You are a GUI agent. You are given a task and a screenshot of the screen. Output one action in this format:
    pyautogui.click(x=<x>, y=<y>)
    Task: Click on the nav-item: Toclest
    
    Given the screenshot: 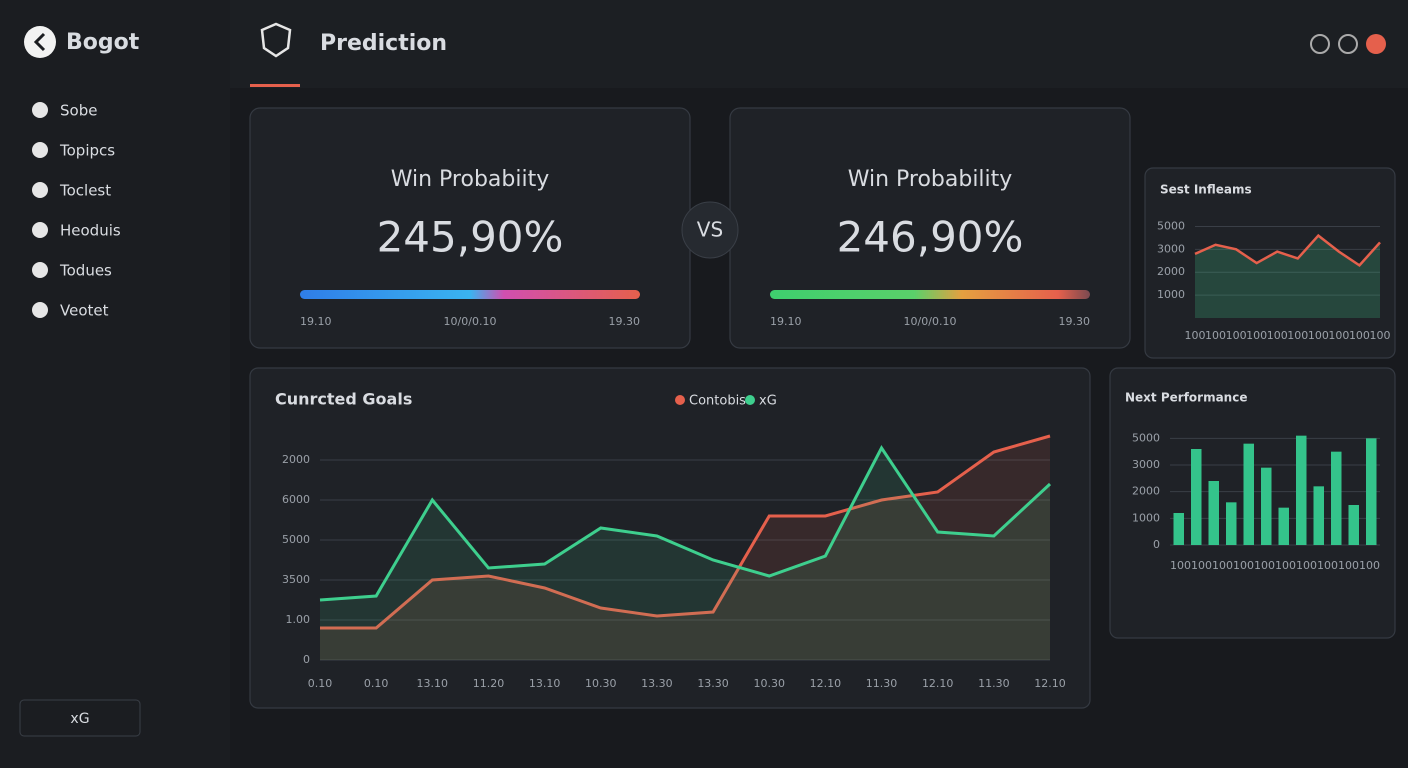 What is the action you would take?
    pyautogui.click(x=85, y=191)
    